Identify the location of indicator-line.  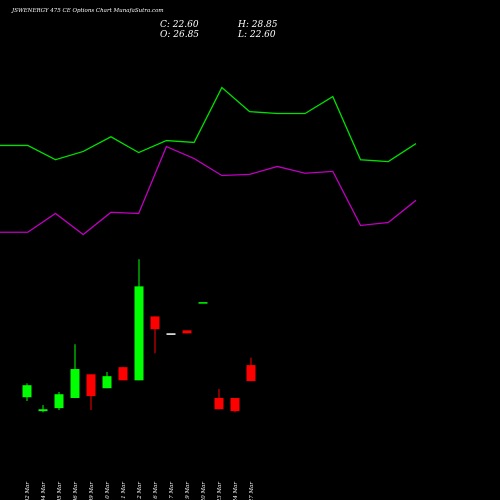
(208, 124).